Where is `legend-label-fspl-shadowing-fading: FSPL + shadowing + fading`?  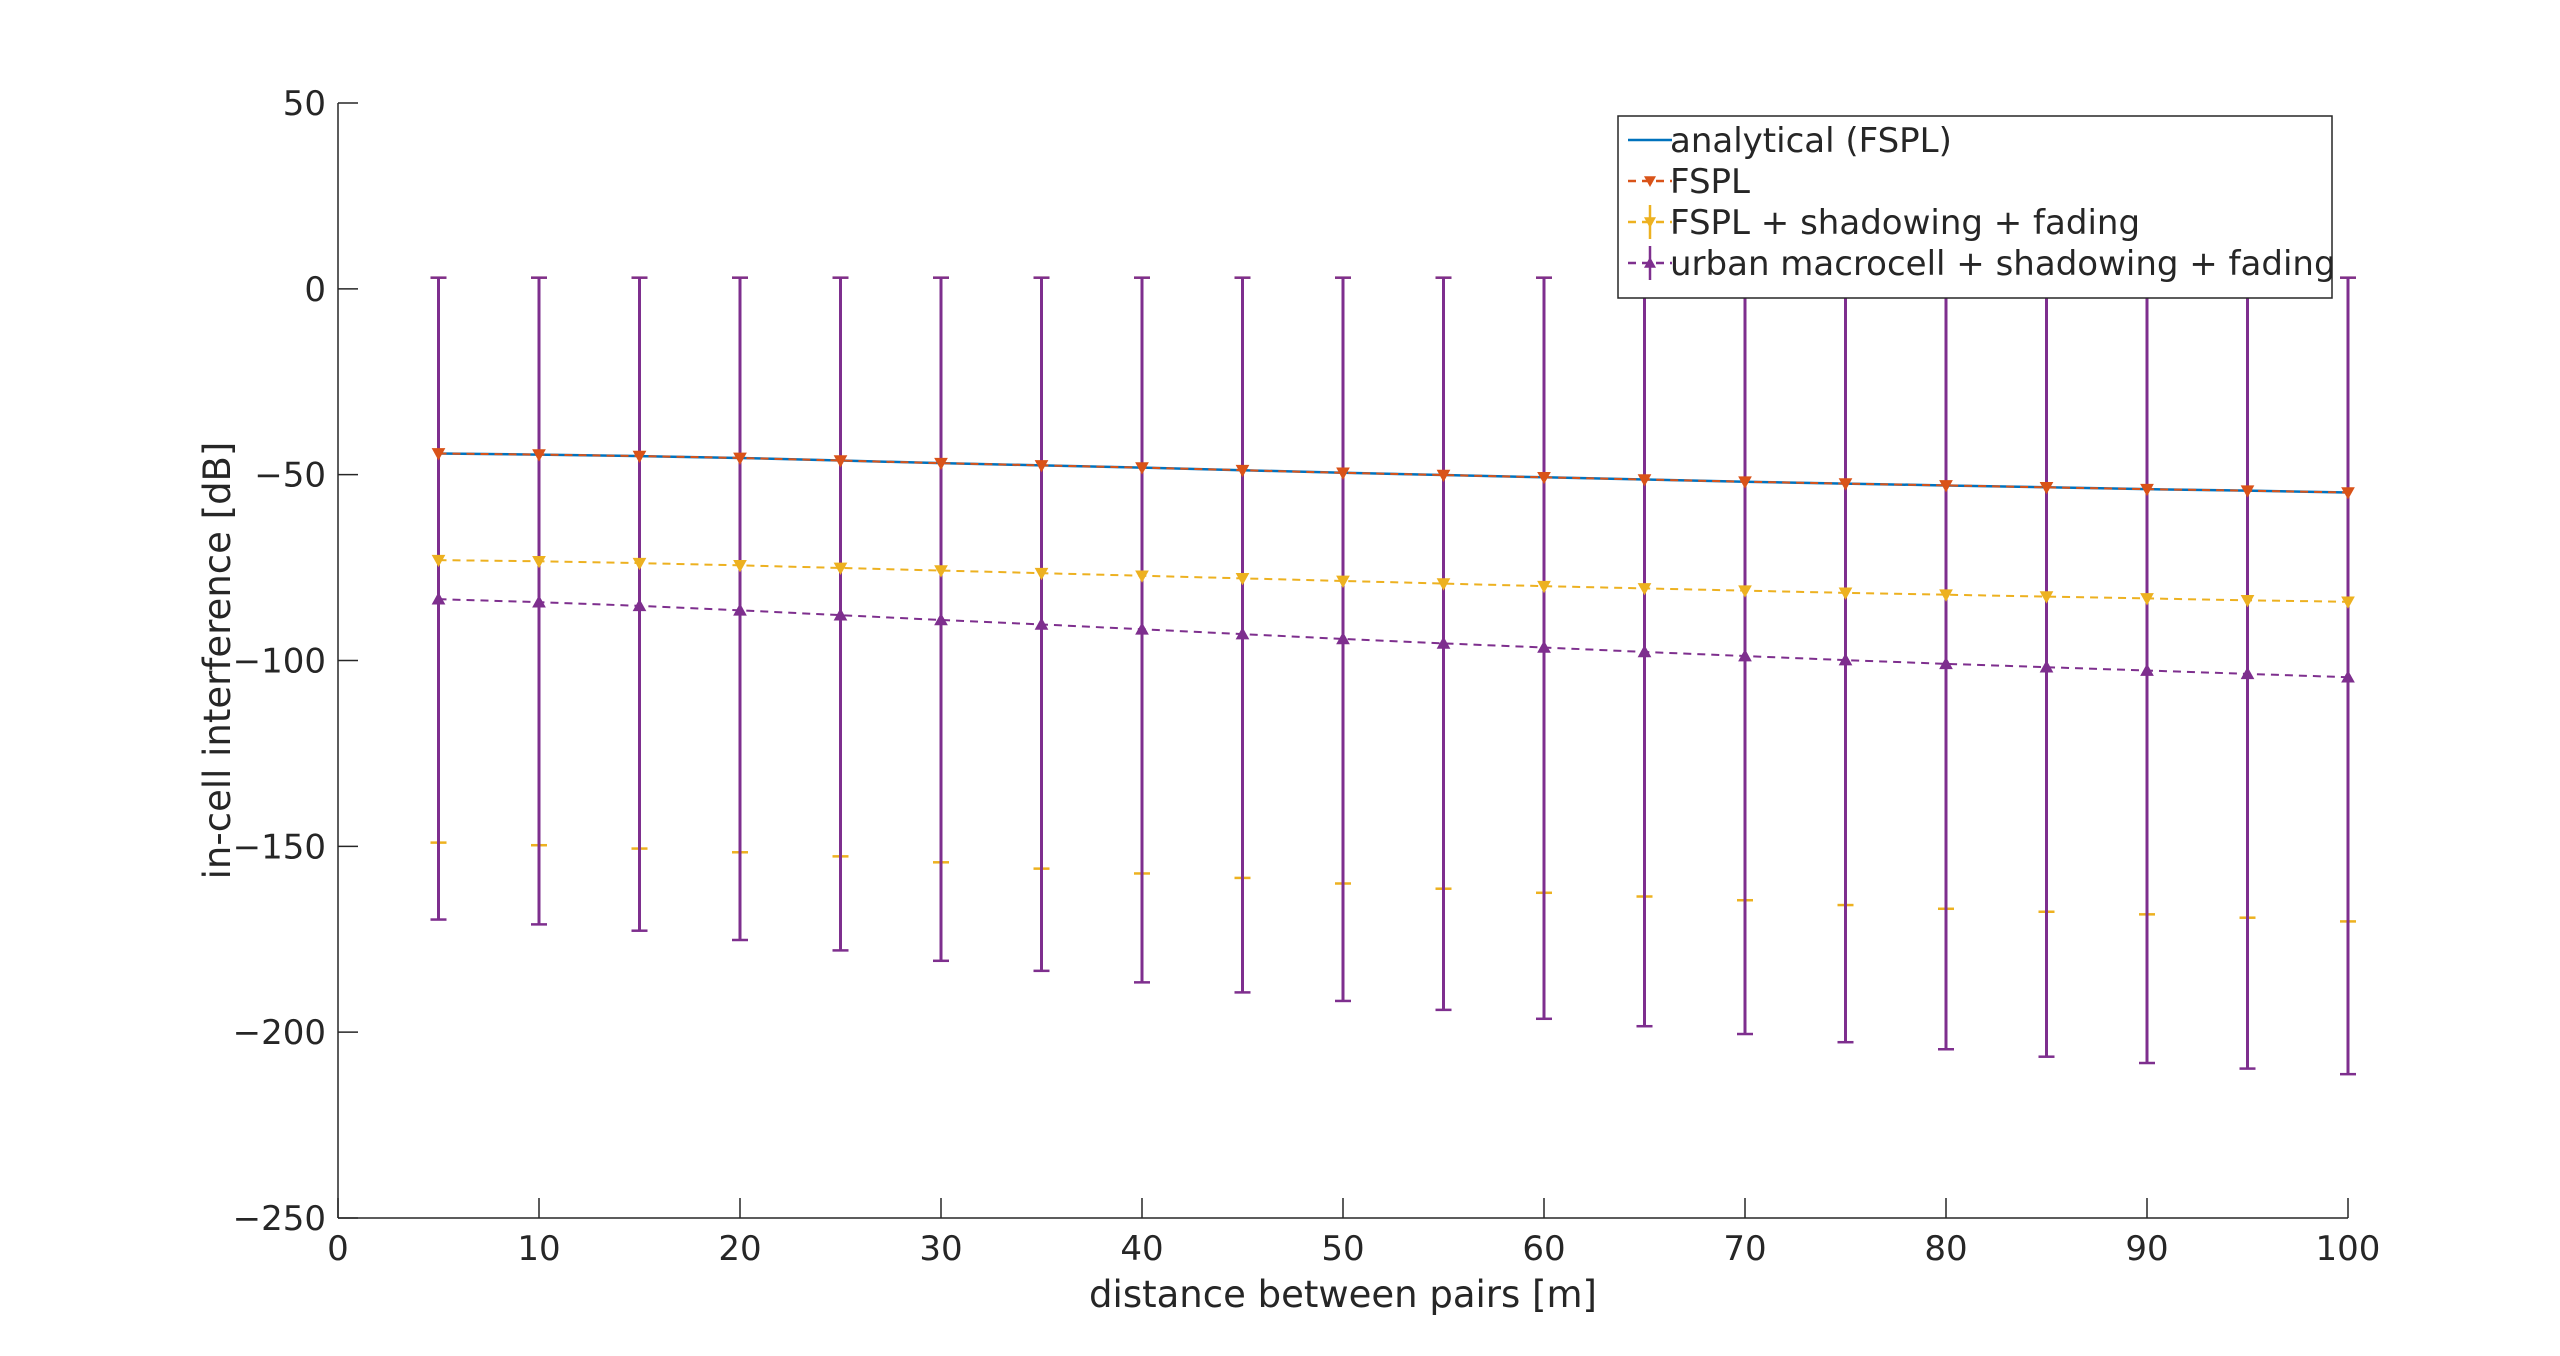 legend-label-fspl-shadowing-fading: FSPL + shadowing + fading is located at coordinates (1905, 223).